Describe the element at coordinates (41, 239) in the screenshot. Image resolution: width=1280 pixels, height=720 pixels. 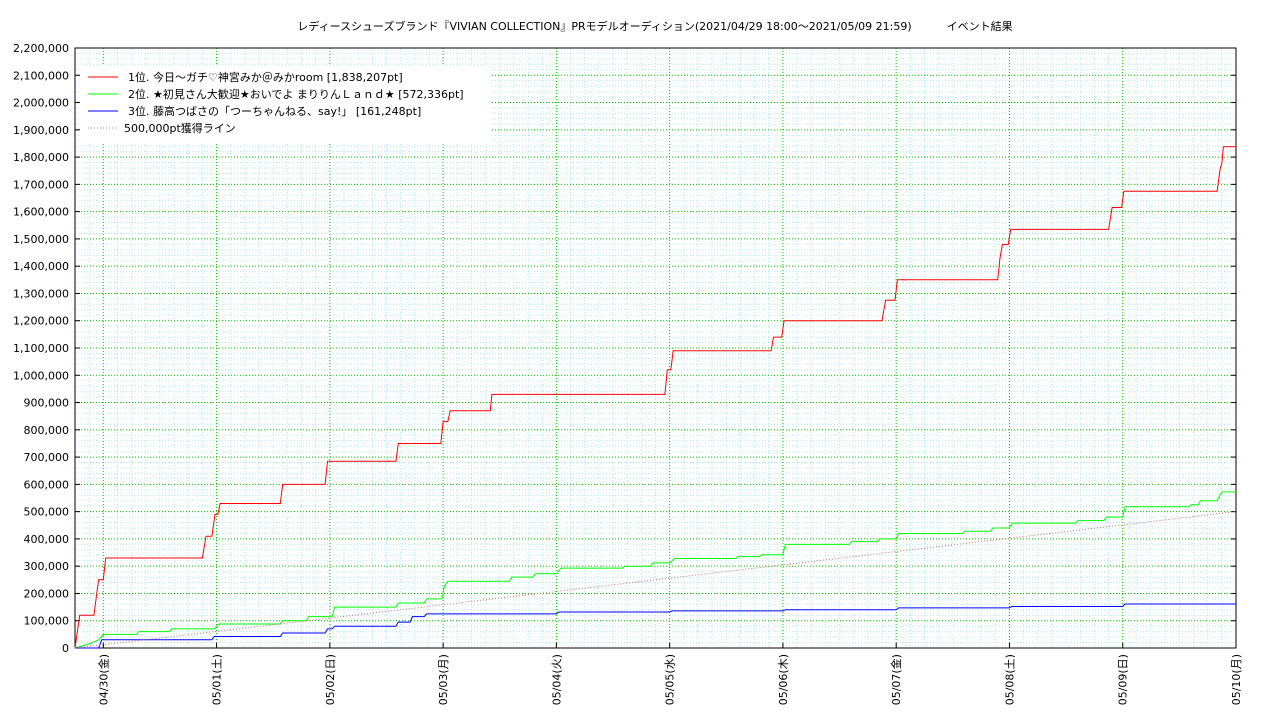
I see `y-tick-label: 1,500,000` at that location.